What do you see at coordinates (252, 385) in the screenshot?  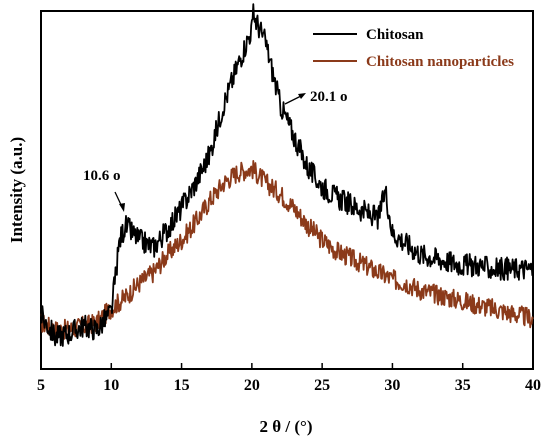 I see `x-tick-label-20: 20` at bounding box center [252, 385].